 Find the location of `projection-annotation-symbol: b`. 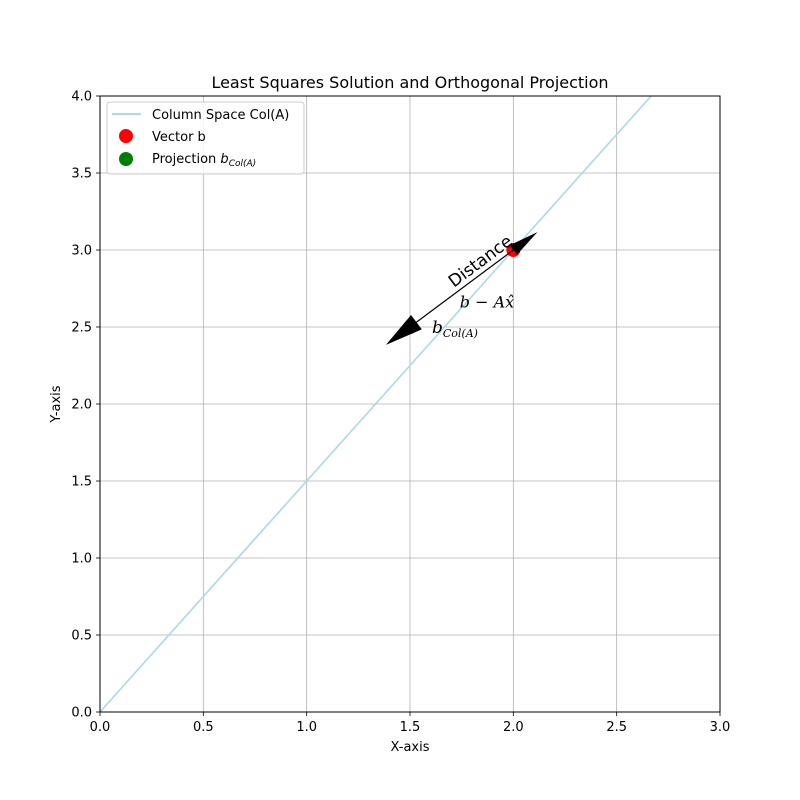

projection-annotation-symbol: b is located at coordinates (437, 328).